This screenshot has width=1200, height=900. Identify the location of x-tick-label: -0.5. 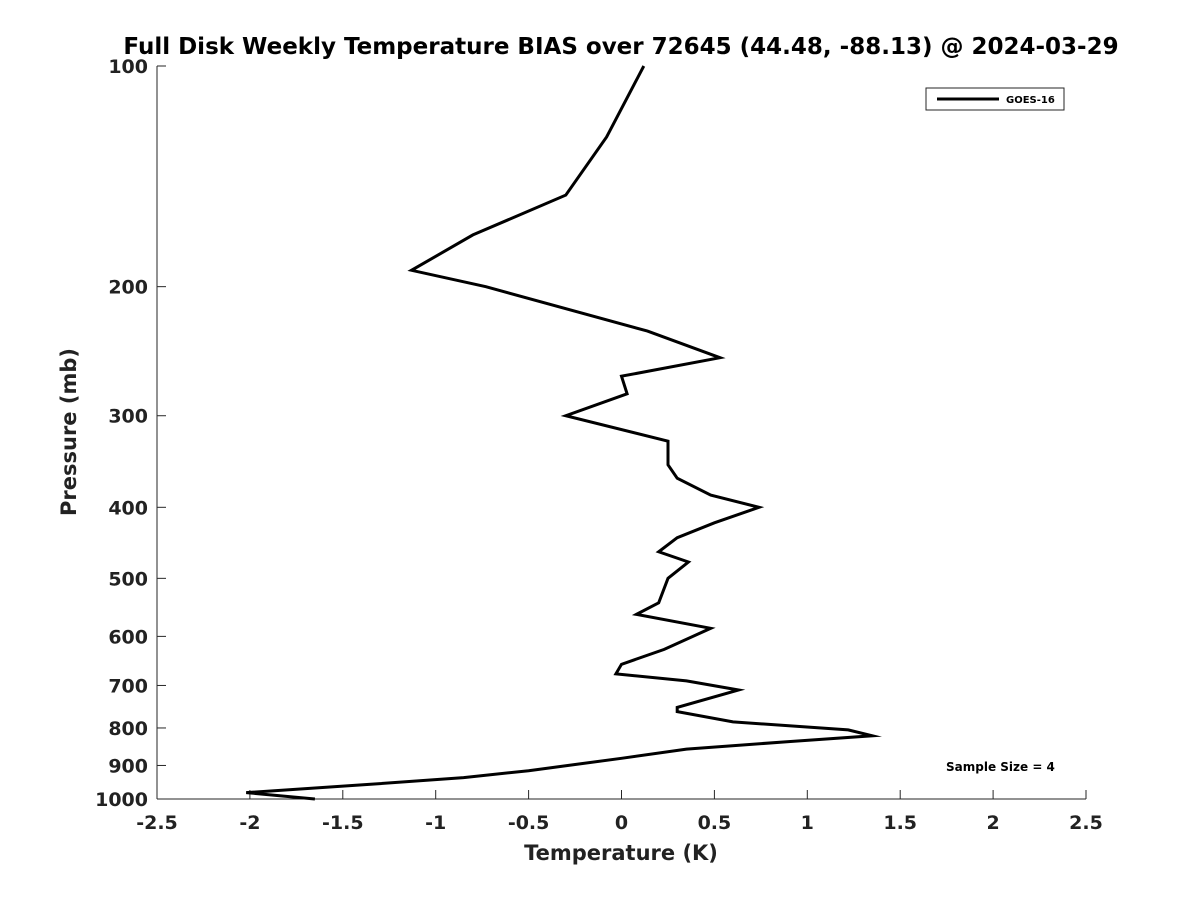
(529, 823).